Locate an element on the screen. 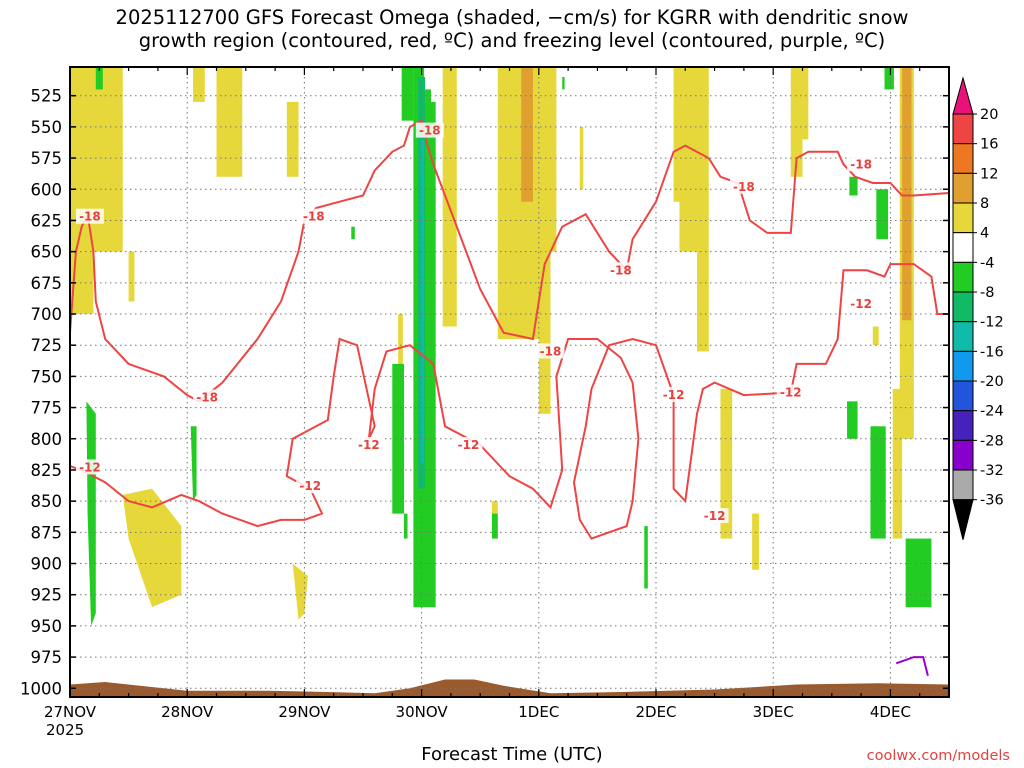 This screenshot has width=1024, height=768. colorbar-top-arrow is located at coordinates (963, 95).